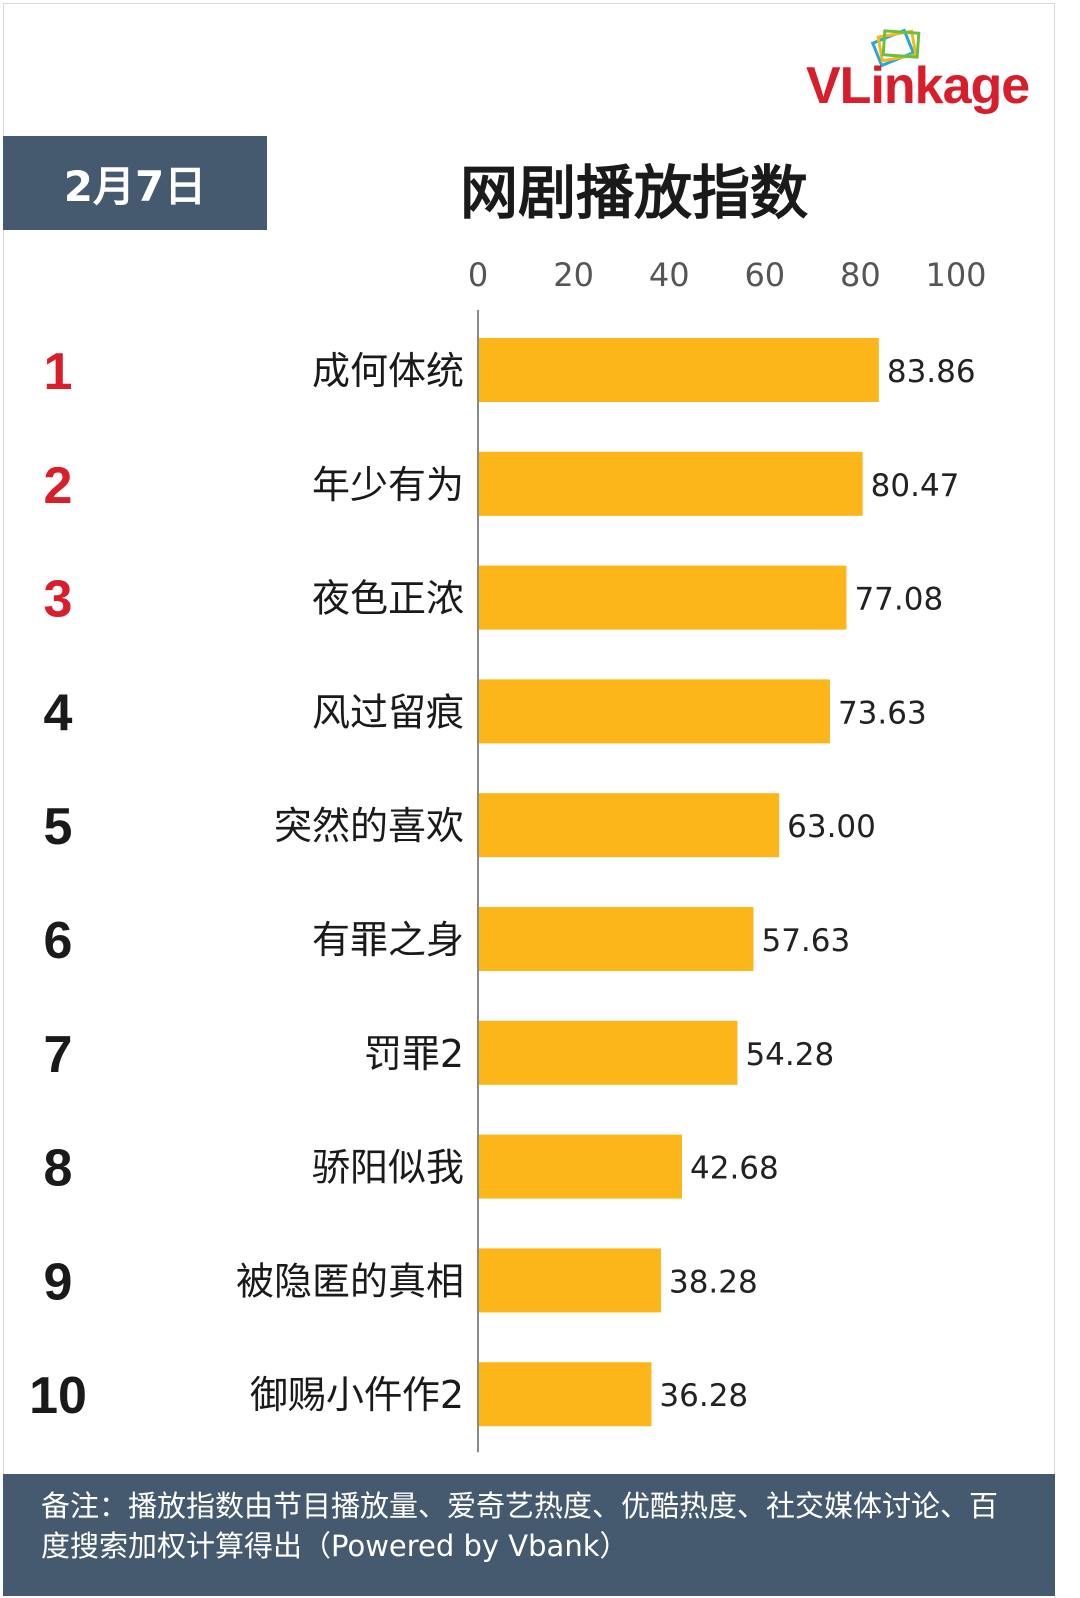 The image size is (1080, 1598). I want to click on category-label: 成何体统, so click(388, 371).